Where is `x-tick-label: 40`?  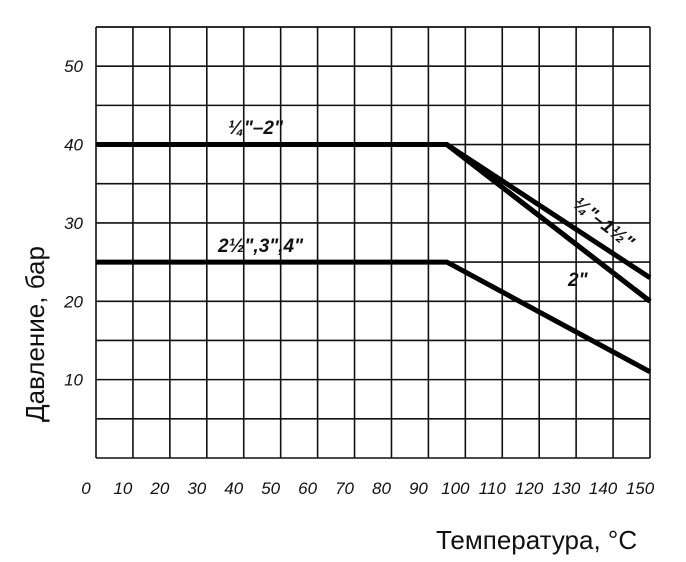 x-tick-label: 40 is located at coordinates (233, 488).